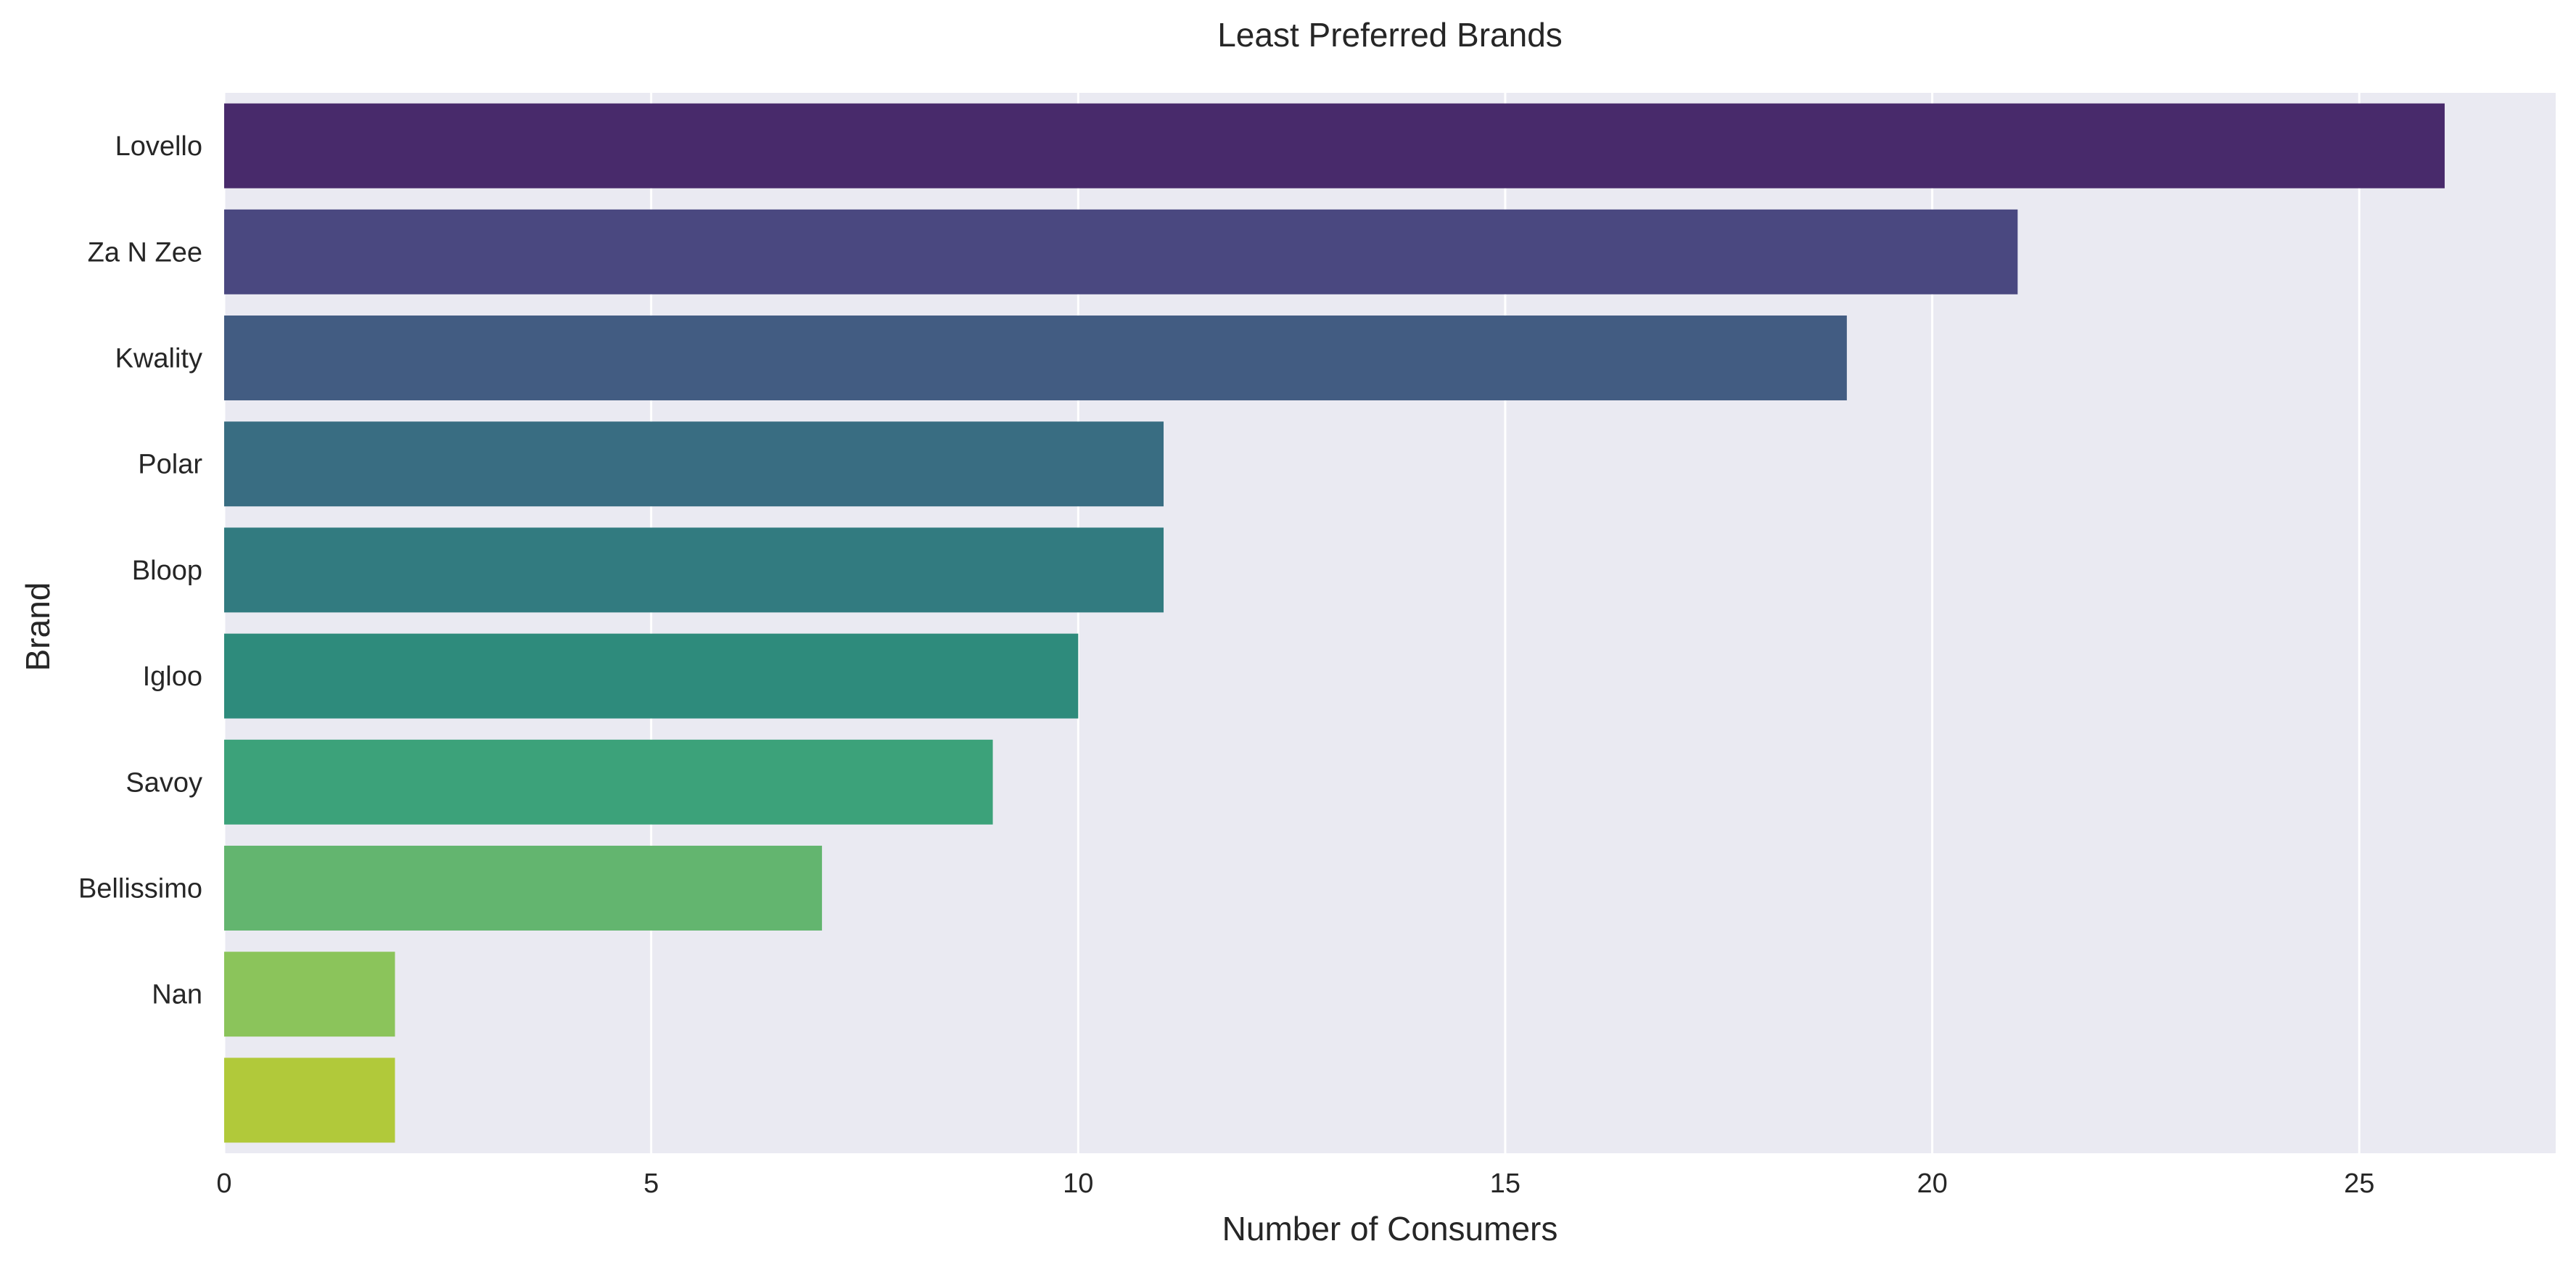 The width and height of the screenshot is (2576, 1270). I want to click on x-tick-label: 20, so click(1932, 1183).